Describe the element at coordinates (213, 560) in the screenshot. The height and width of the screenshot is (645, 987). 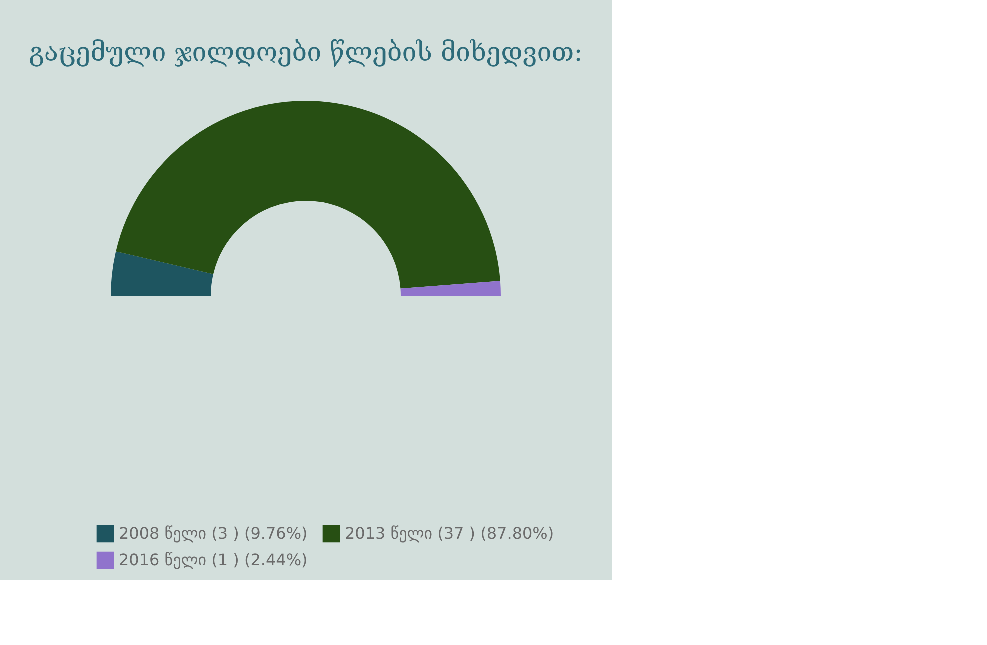
I see `legend-label: 2016 წელი (1 ) (2.44%)` at that location.